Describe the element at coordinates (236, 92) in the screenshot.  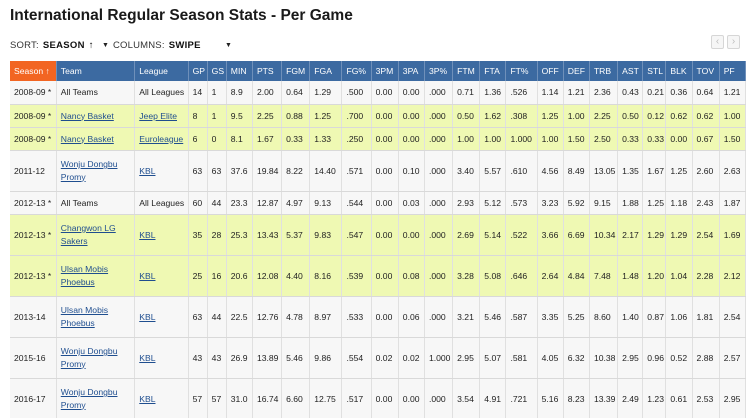
I see `cell-value: 8.9` at that location.